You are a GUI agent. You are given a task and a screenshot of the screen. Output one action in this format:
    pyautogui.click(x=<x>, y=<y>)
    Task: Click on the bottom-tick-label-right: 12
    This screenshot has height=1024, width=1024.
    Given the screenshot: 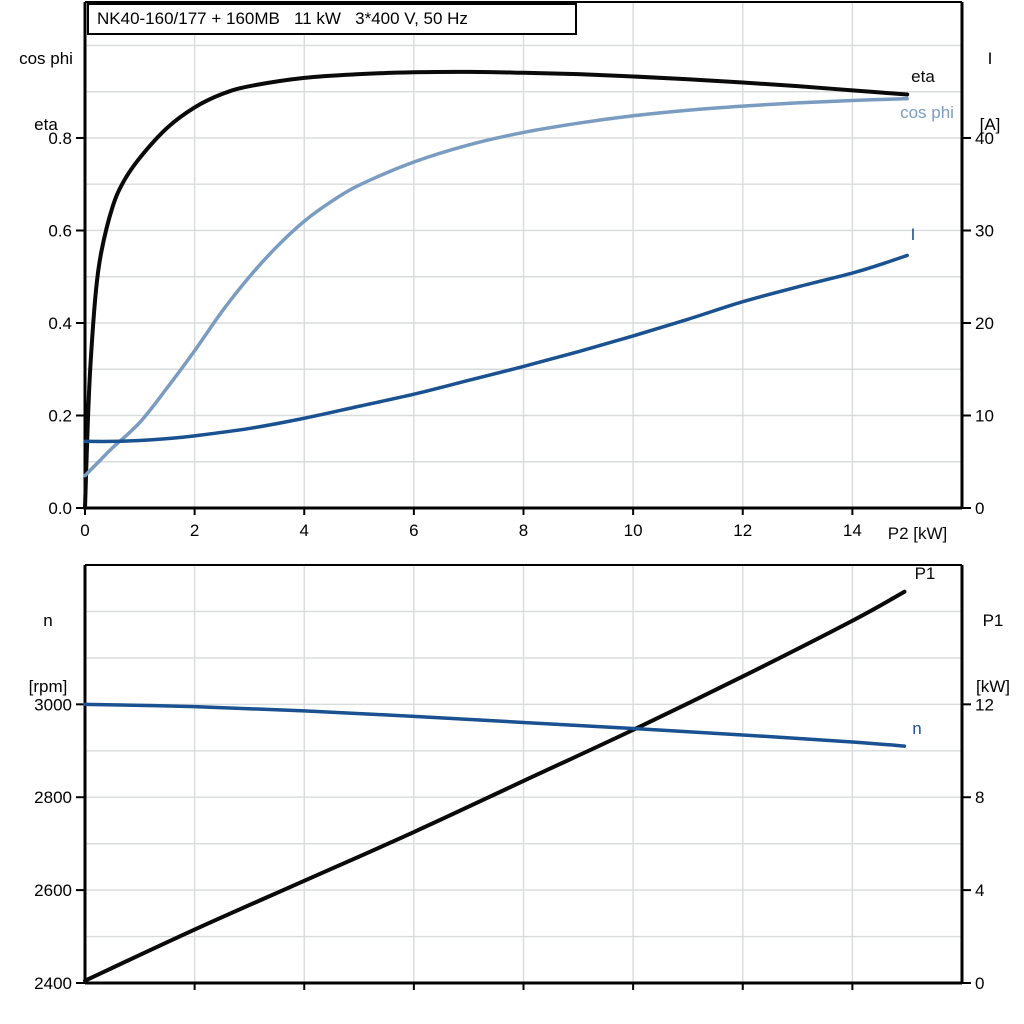 What is the action you would take?
    pyautogui.click(x=984, y=704)
    